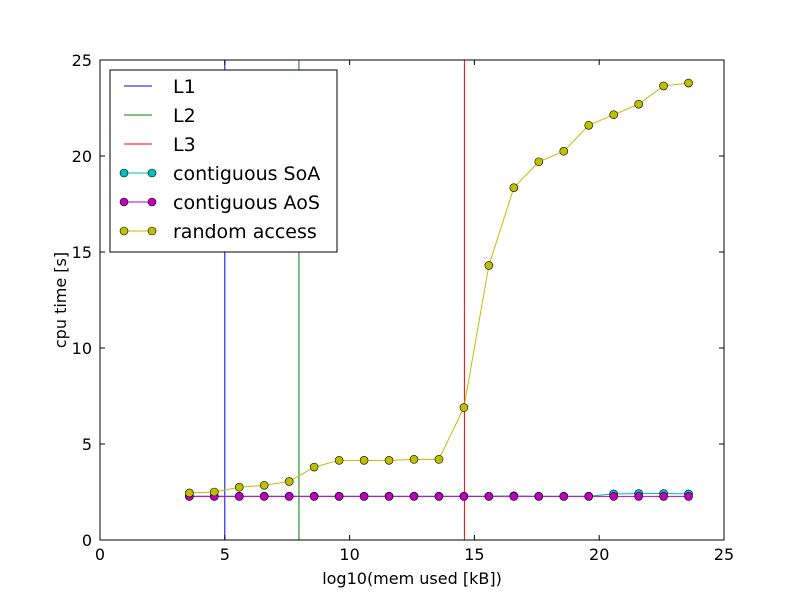  Describe the element at coordinates (349, 554) in the screenshot. I see `x-tick-label: 10` at that location.